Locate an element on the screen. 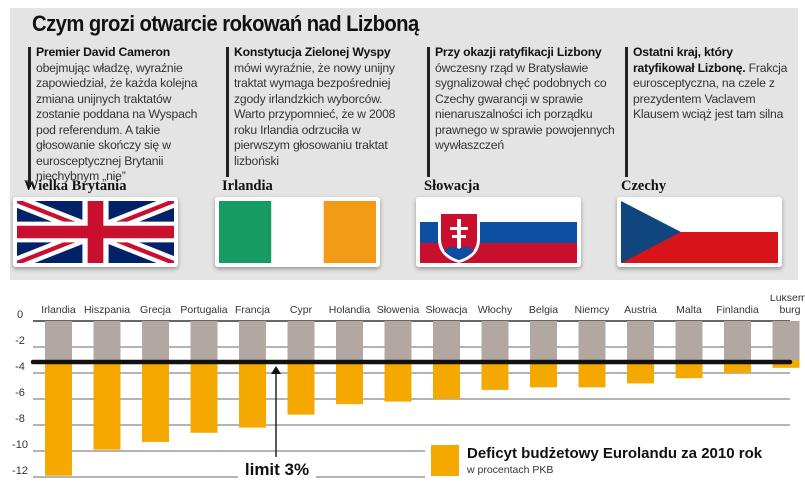 This screenshot has height=487, width=805. x-tick-label: Cypr is located at coordinates (301, 310).